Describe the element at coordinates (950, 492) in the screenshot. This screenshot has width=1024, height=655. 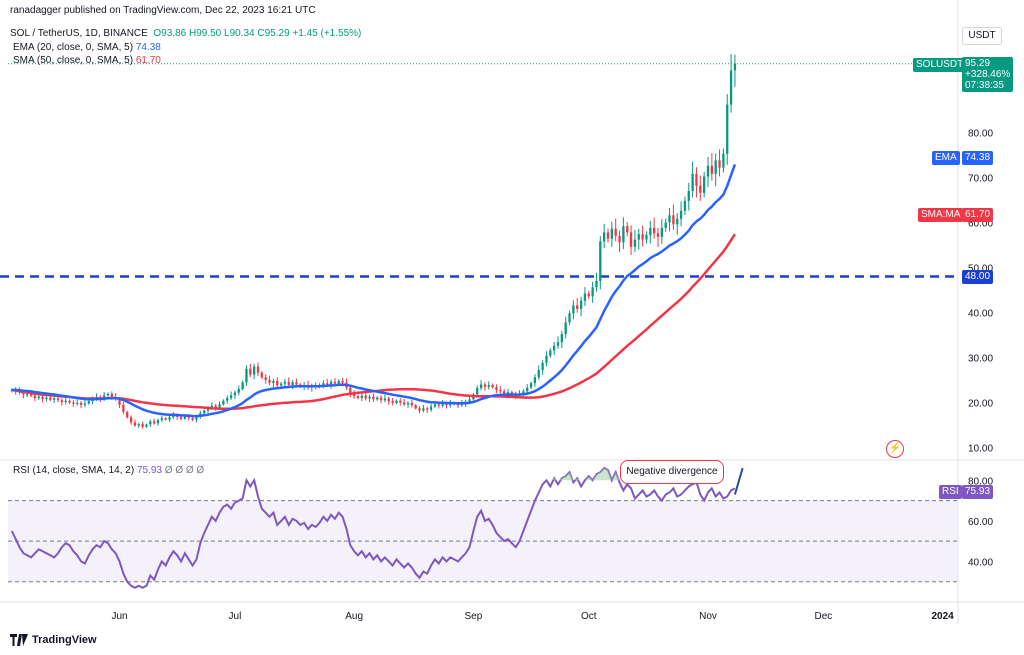
I see `rsi-tag: RSI` at that location.